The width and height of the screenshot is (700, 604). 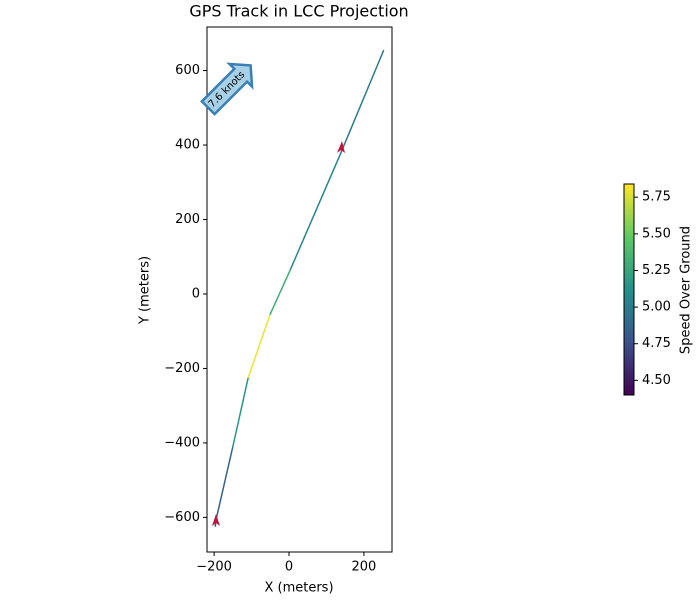 What do you see at coordinates (298, 588) in the screenshot?
I see `x-axis-label: X (meters)` at bounding box center [298, 588].